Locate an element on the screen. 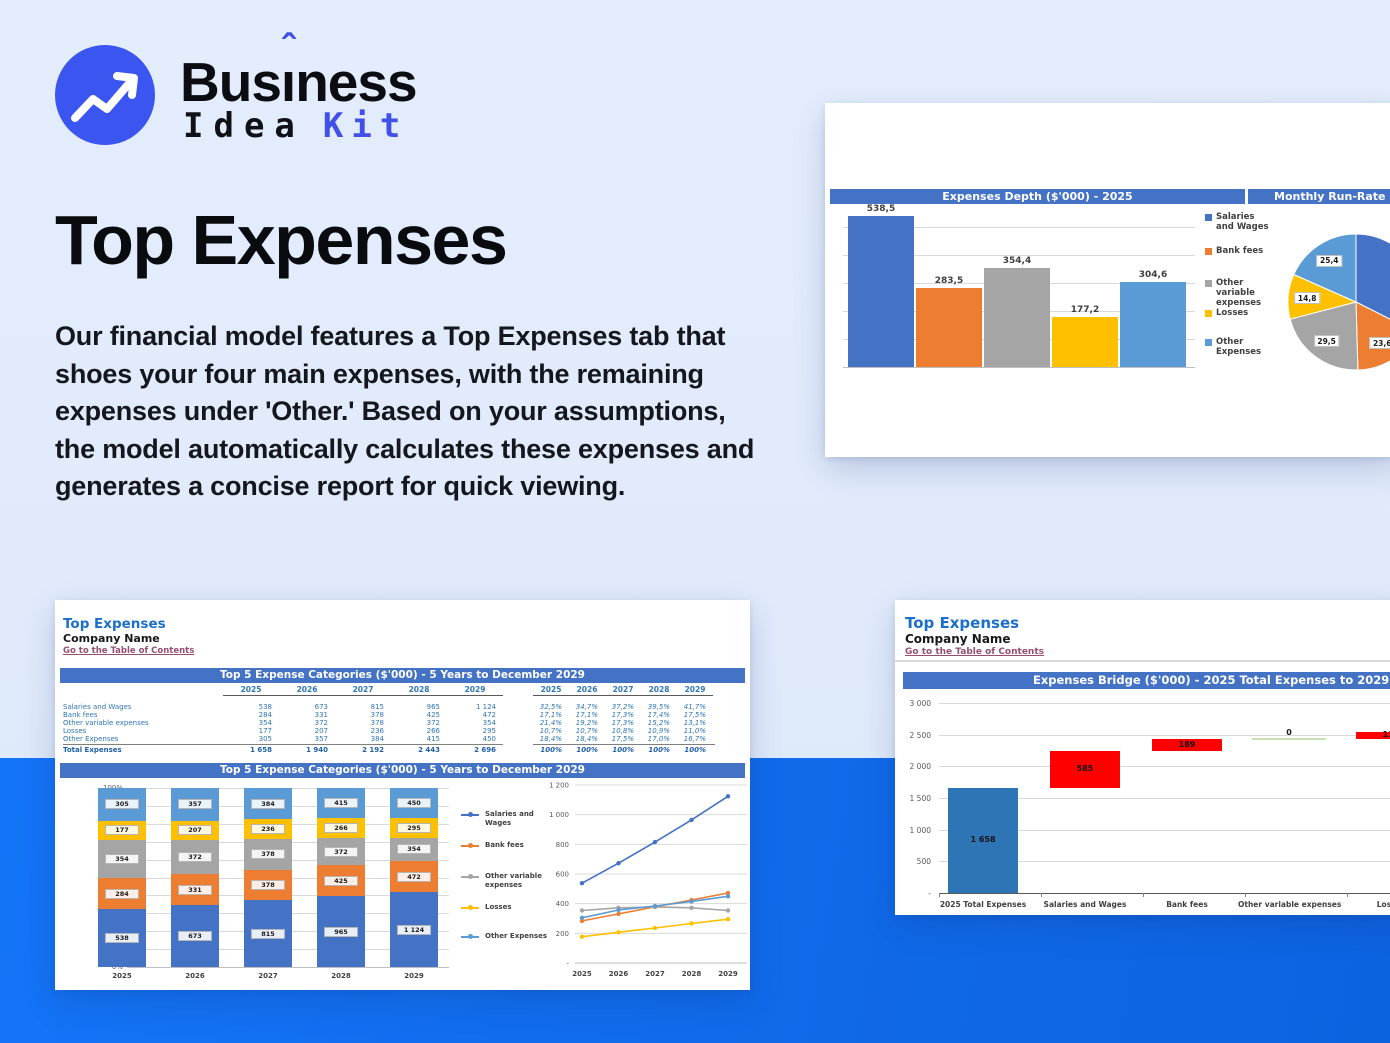 This screenshot has width=1390, height=1043. row-label: Losses is located at coordinates (75, 731).